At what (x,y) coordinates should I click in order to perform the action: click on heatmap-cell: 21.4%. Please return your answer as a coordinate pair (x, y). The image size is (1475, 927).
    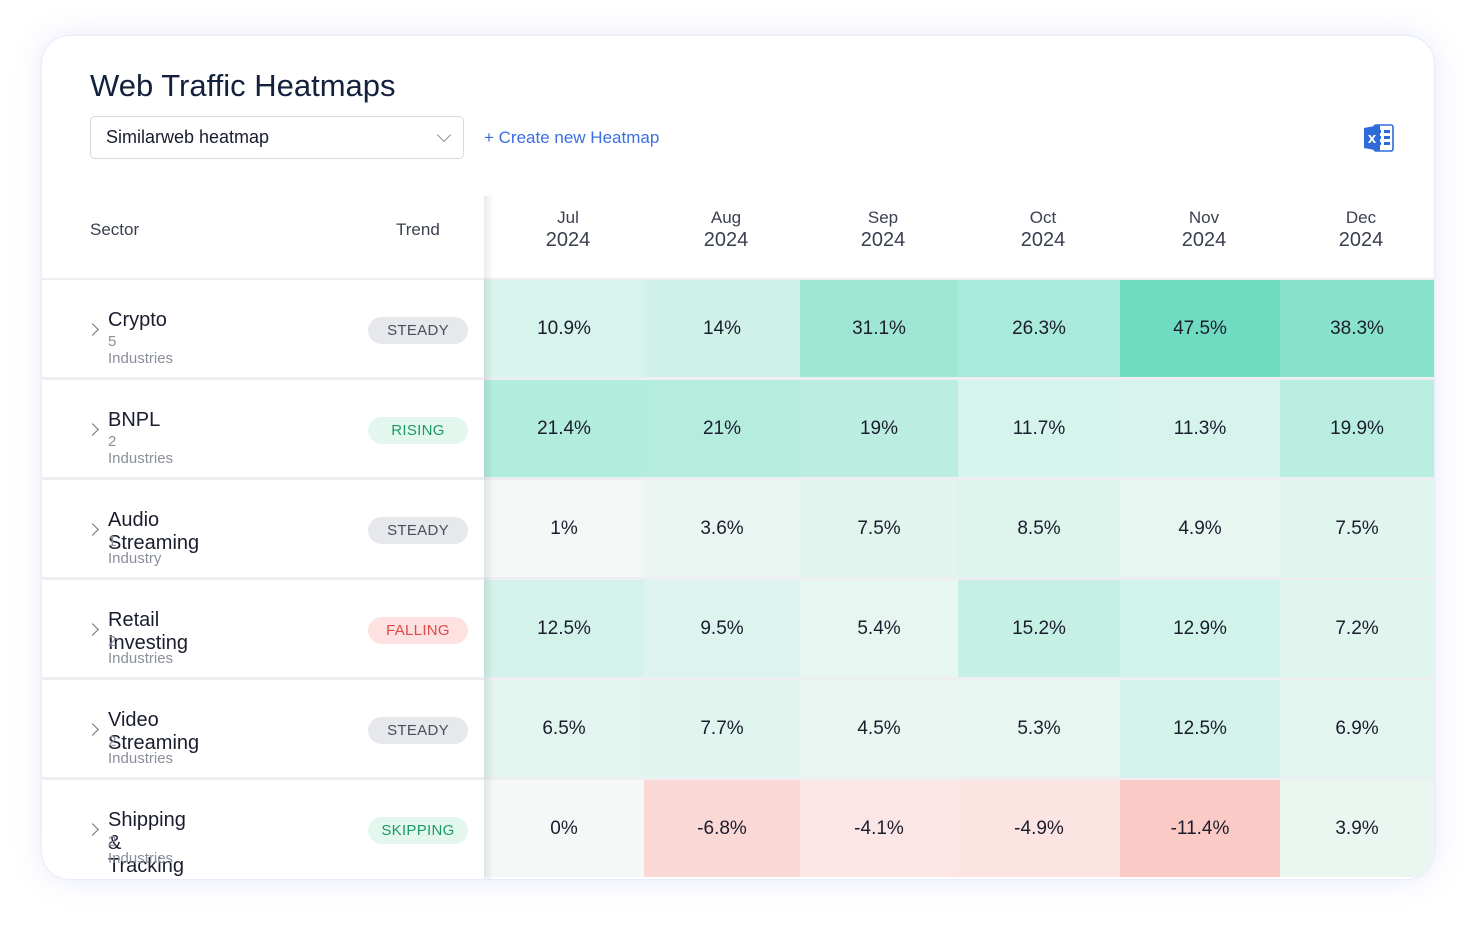
    Looking at the image, I should click on (564, 428).